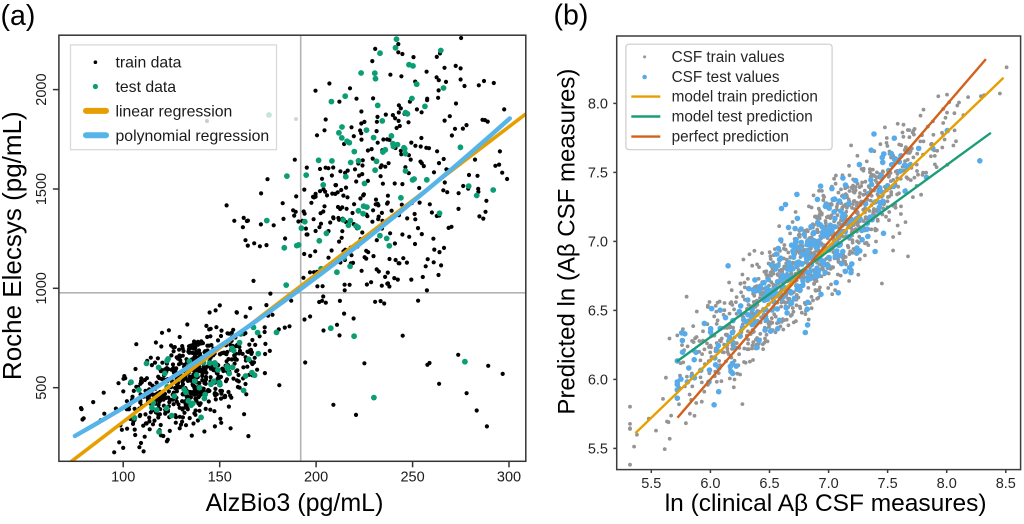 The image size is (1024, 524). What do you see at coordinates (509, 477) in the screenshot?
I see `svg-text: 300` at bounding box center [509, 477].